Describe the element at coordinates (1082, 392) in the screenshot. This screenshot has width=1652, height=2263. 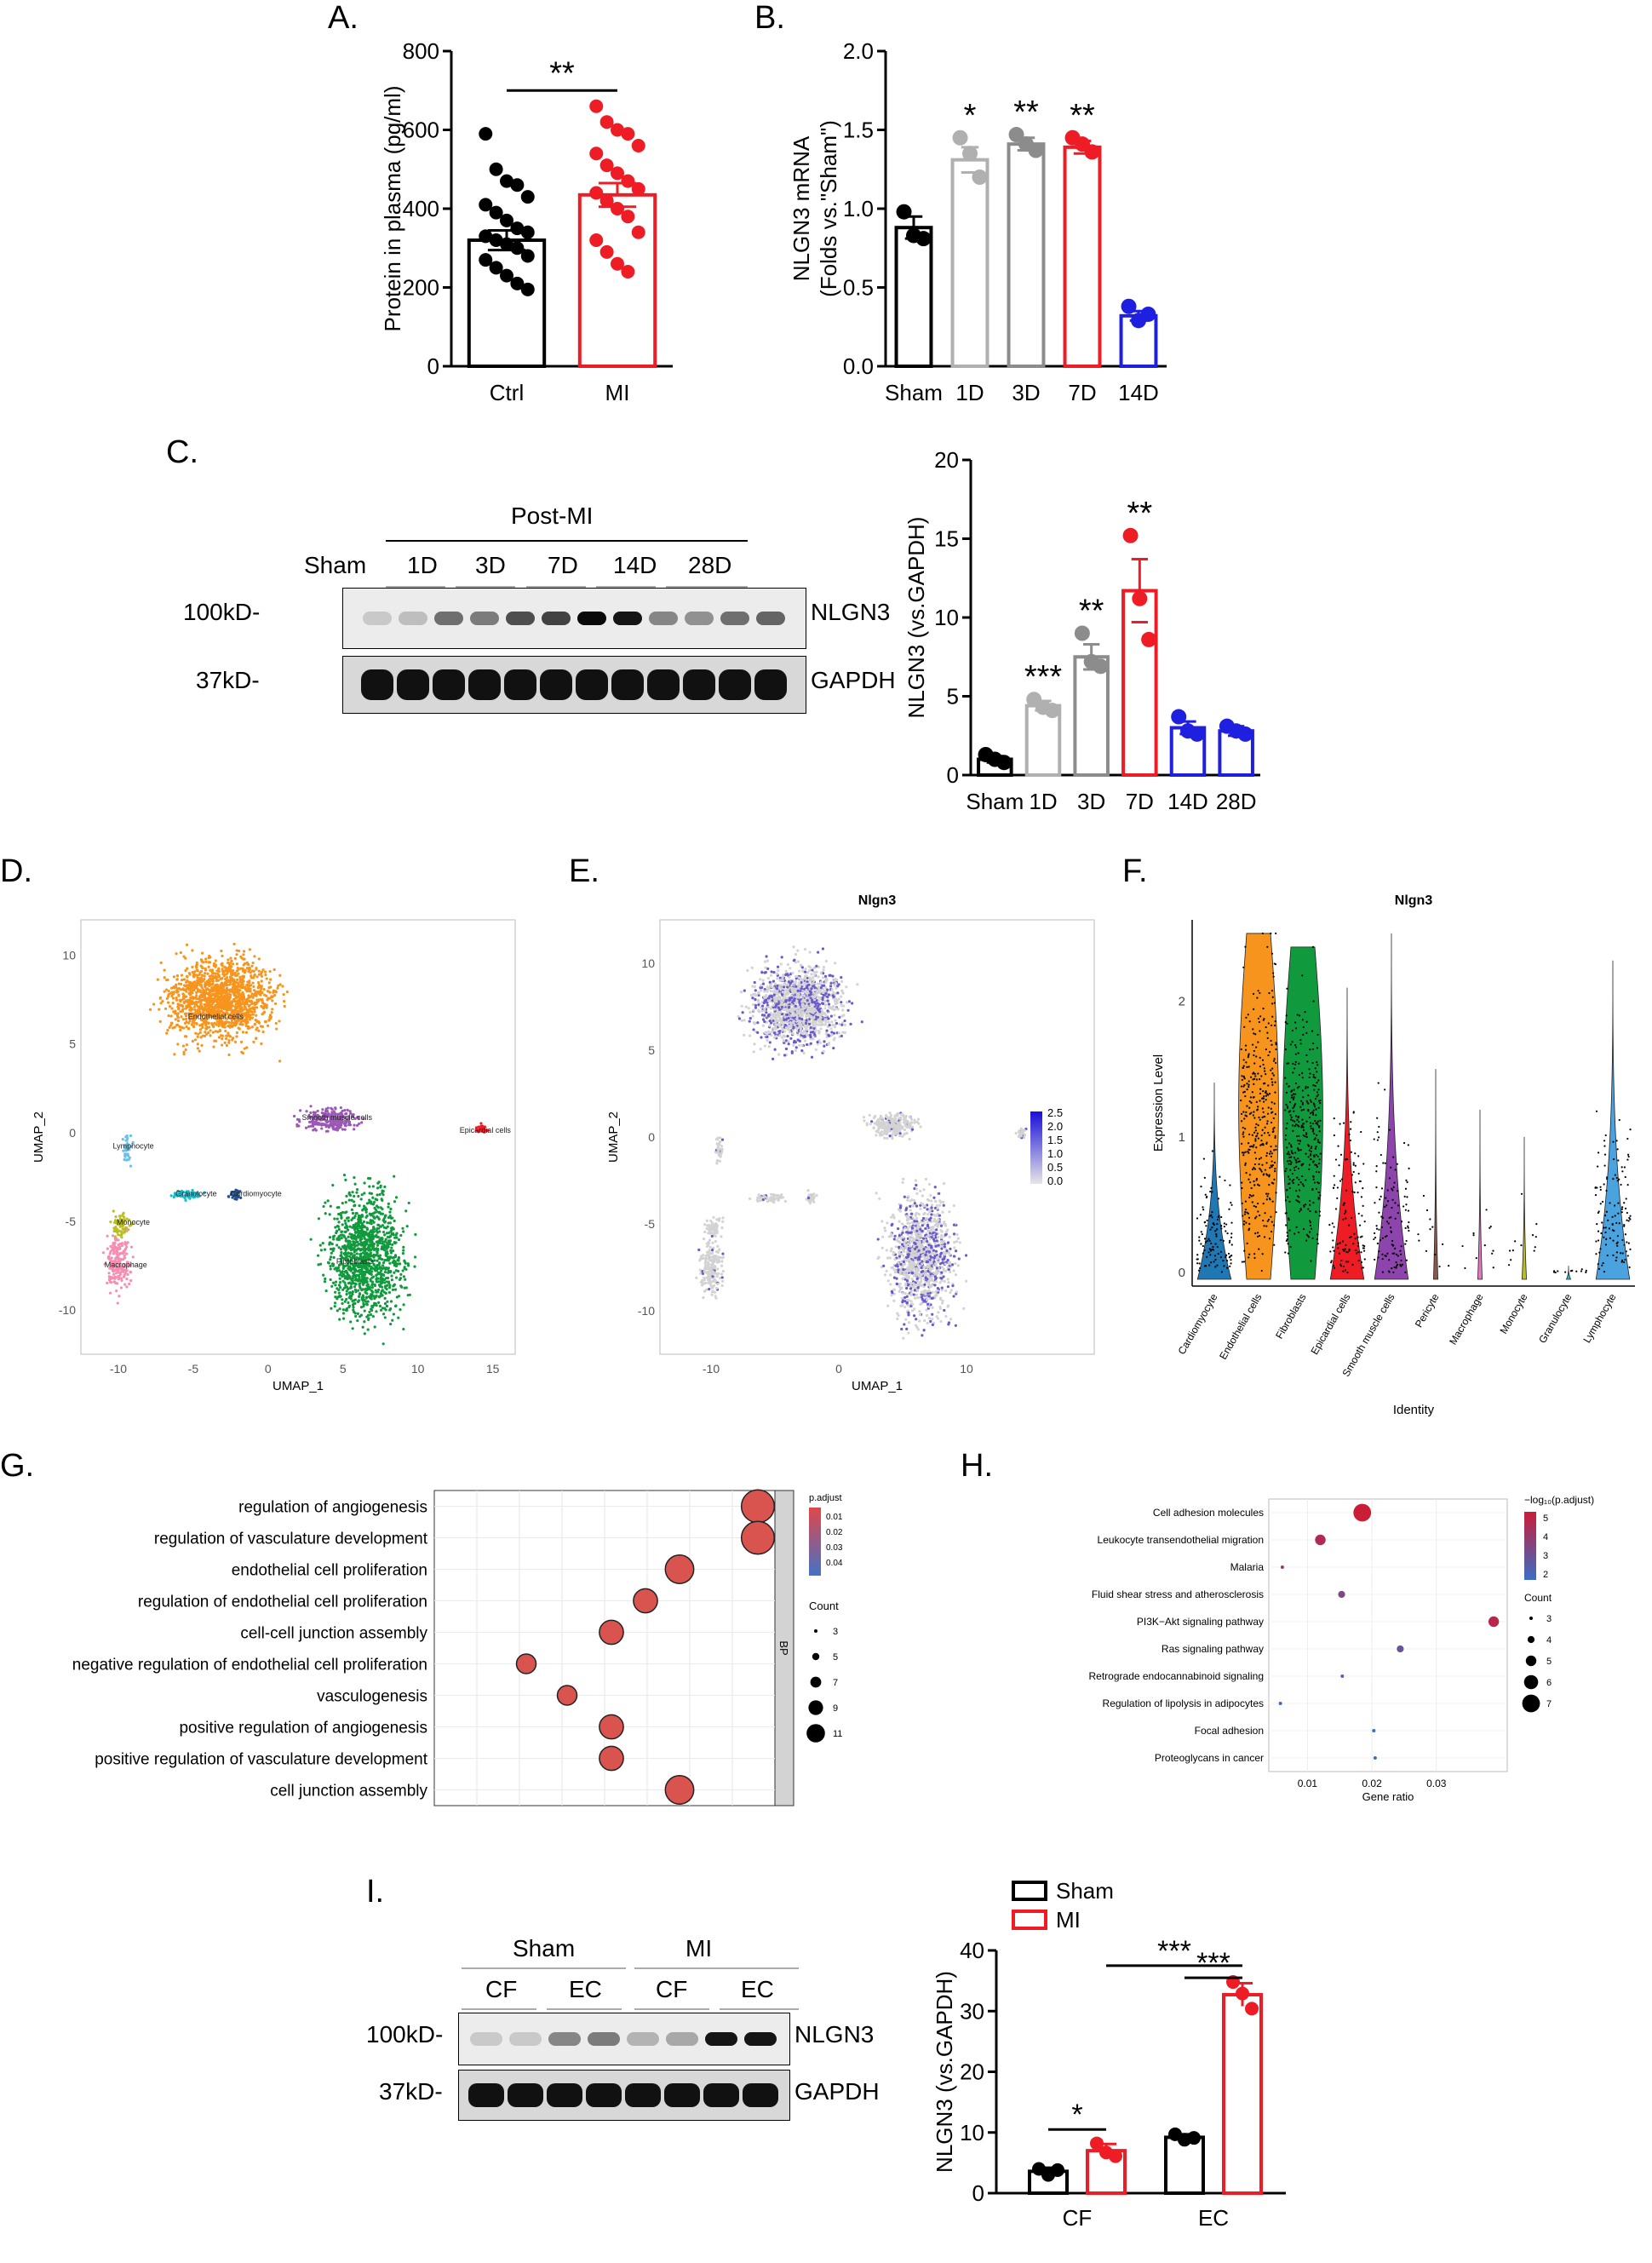
I see `x-tick-label: 7D` at that location.